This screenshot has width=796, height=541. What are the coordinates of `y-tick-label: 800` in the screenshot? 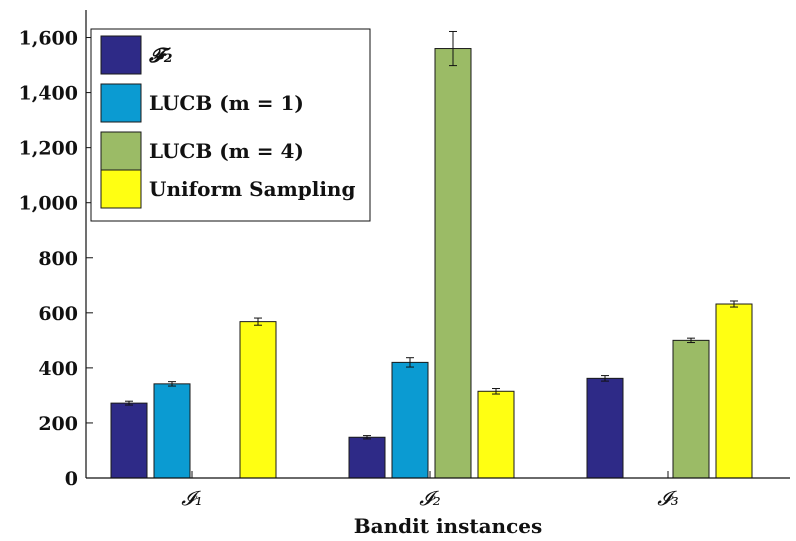 It's located at (58, 259).